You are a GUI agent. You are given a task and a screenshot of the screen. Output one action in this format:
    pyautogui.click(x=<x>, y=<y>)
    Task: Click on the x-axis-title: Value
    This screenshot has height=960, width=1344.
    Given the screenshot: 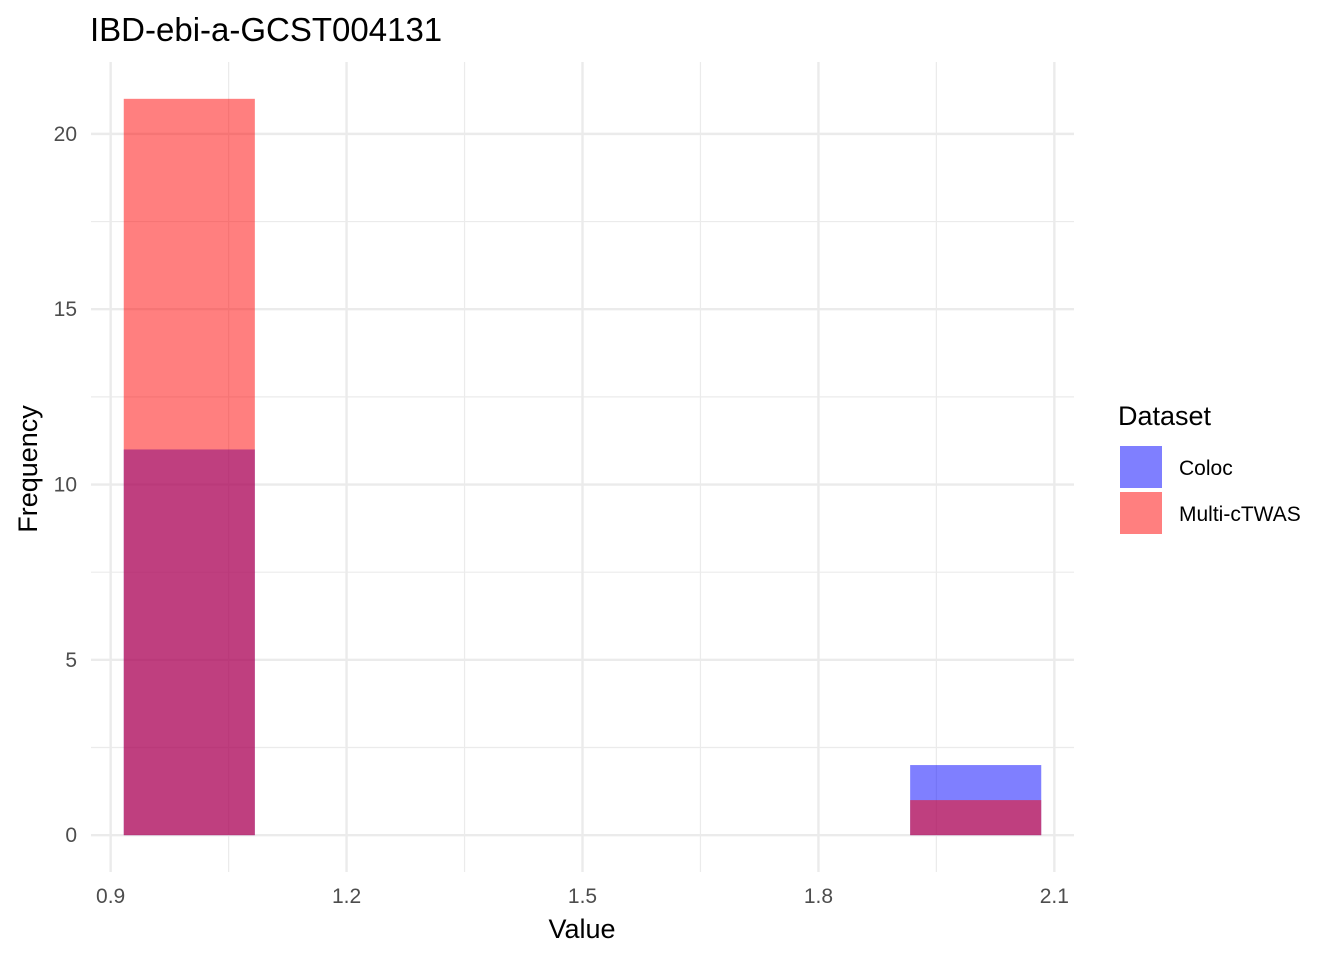 What is the action you would take?
    pyautogui.click(x=581, y=929)
    